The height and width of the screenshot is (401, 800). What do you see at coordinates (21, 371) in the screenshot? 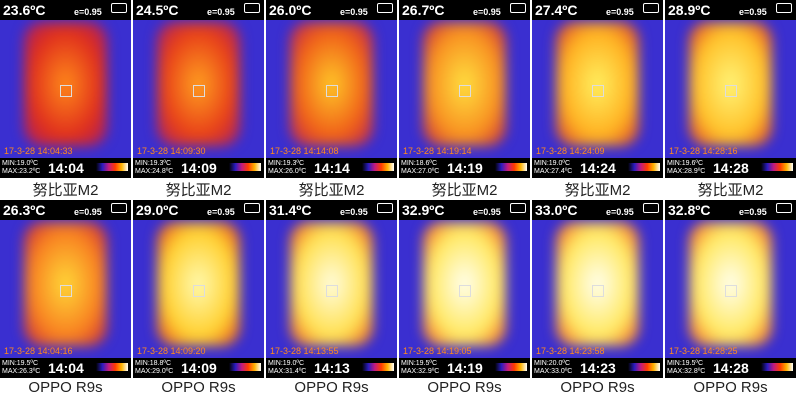
I see `max-temperature: MAX:26.3ºC` at bounding box center [21, 371].